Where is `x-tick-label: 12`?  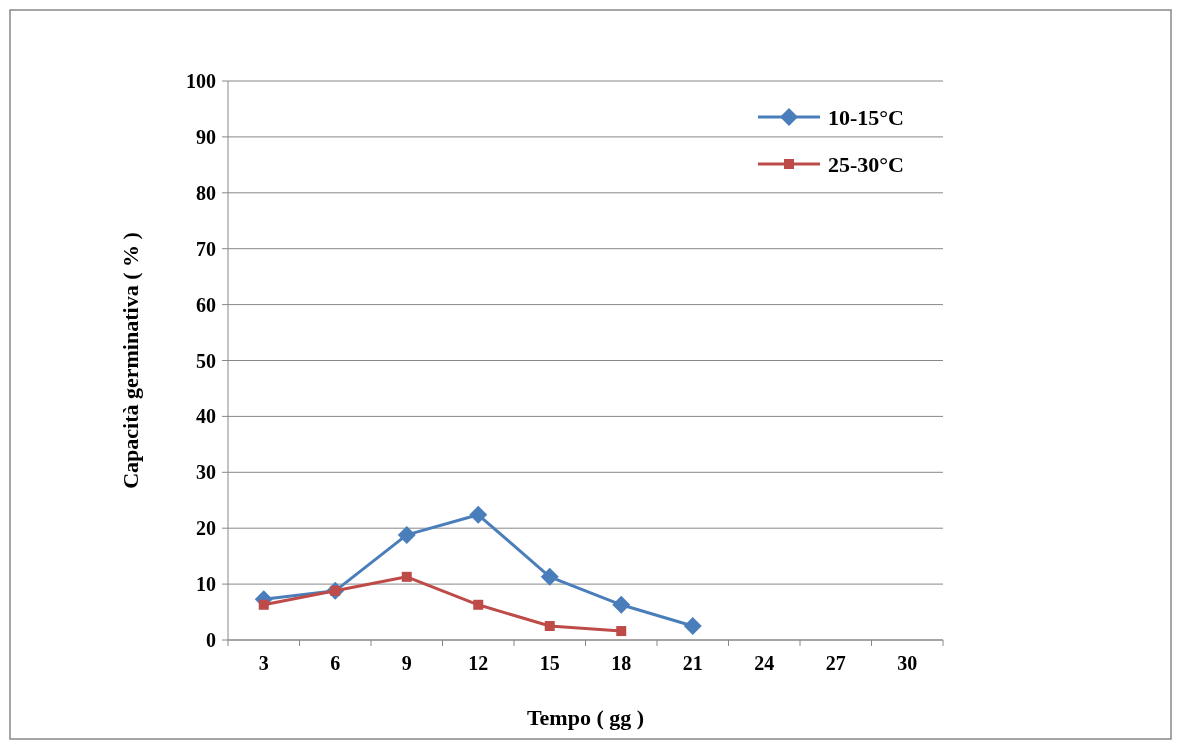 x-tick-label: 12 is located at coordinates (478, 663).